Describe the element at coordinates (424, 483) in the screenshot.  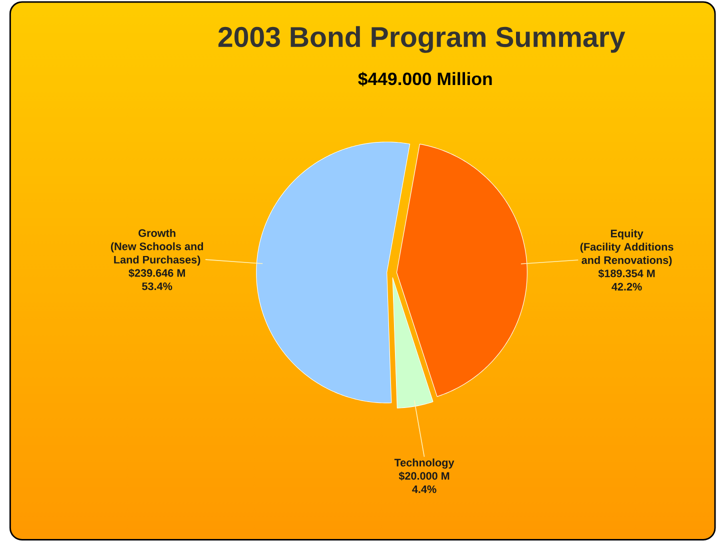
I see `data-label: $20.000 M 4.4%` at that location.